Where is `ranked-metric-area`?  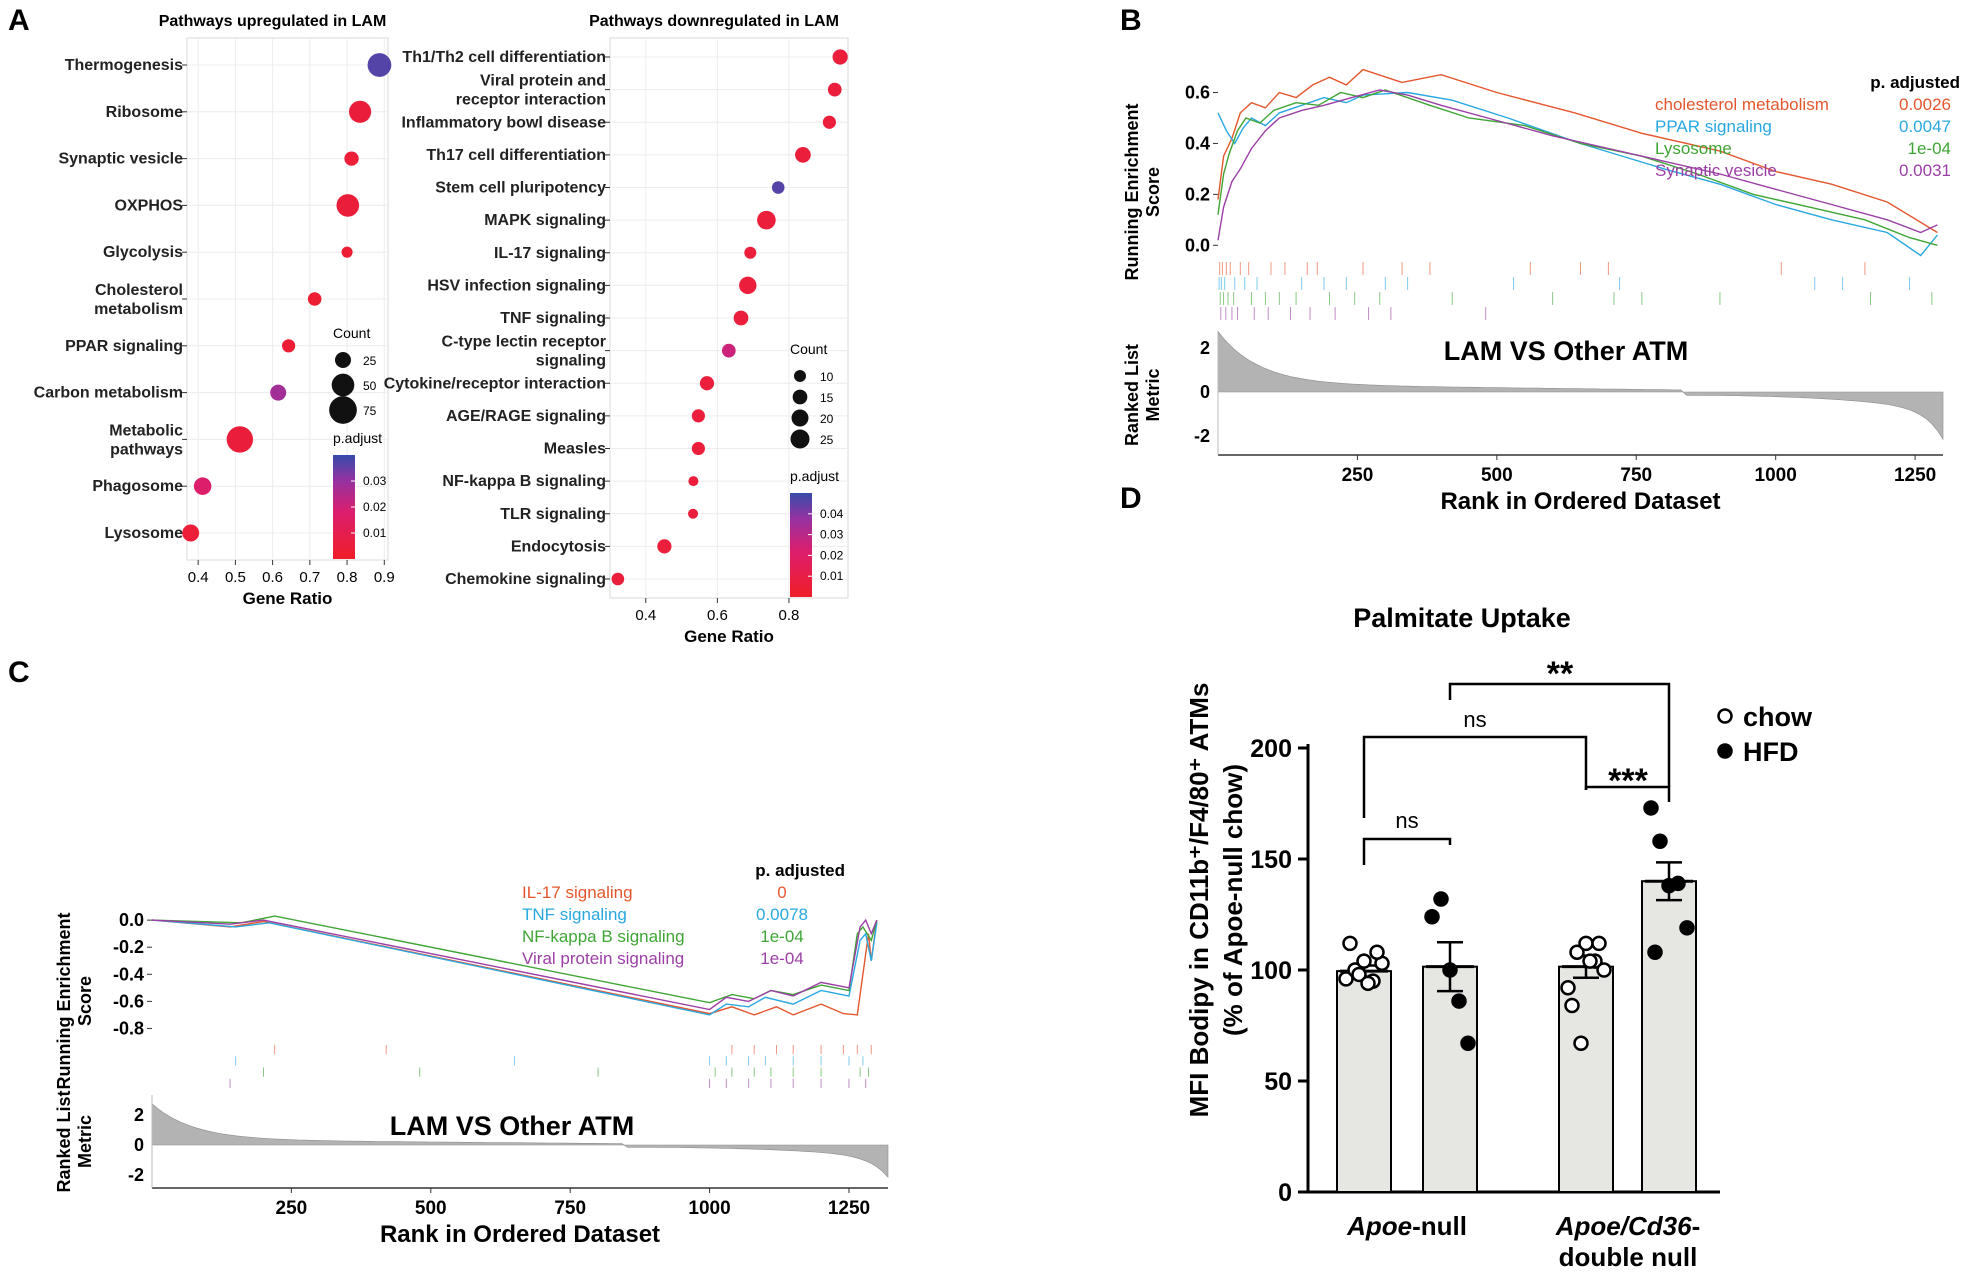
ranked-metric-area is located at coordinates (1580, 385).